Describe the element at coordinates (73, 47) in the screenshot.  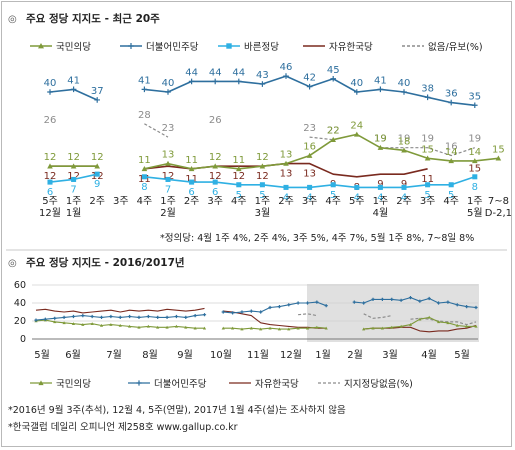
I see `legend-label-0: 국민의당` at that location.